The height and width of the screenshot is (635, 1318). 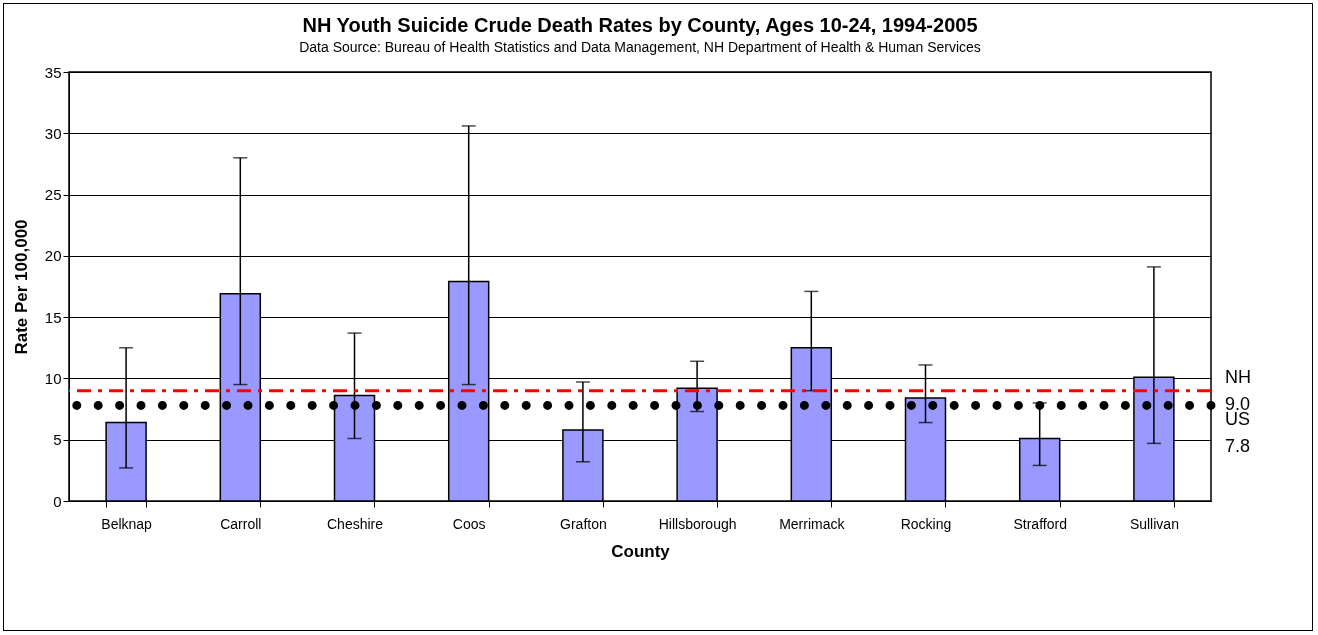 What do you see at coordinates (241, 523) in the screenshot?
I see `x-tick-label: Carroll` at bounding box center [241, 523].